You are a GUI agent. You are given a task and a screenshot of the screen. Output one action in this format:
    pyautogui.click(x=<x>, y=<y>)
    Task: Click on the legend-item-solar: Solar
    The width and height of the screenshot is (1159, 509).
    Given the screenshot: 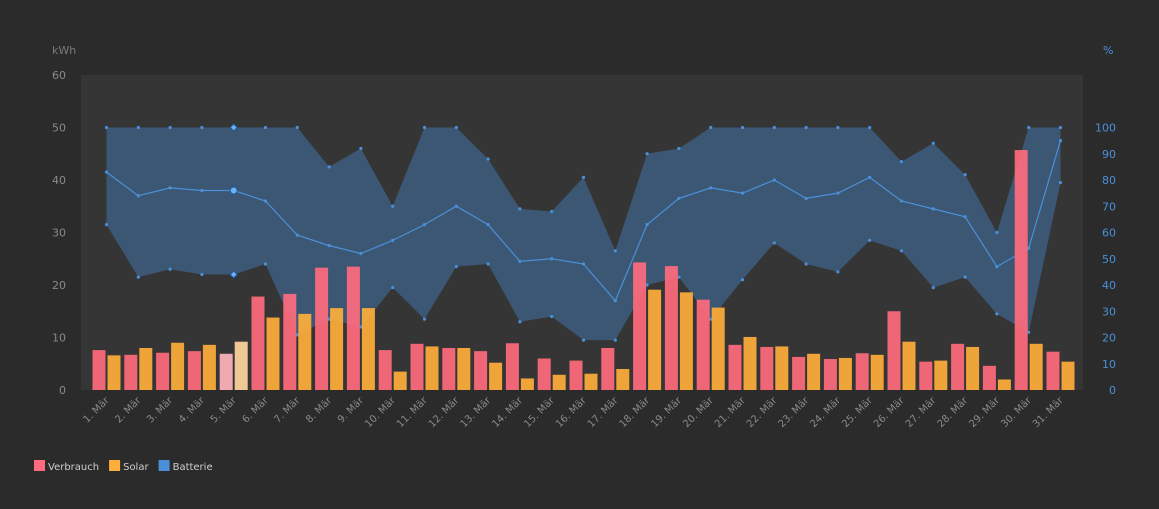 What is the action you would take?
    pyautogui.click(x=129, y=466)
    